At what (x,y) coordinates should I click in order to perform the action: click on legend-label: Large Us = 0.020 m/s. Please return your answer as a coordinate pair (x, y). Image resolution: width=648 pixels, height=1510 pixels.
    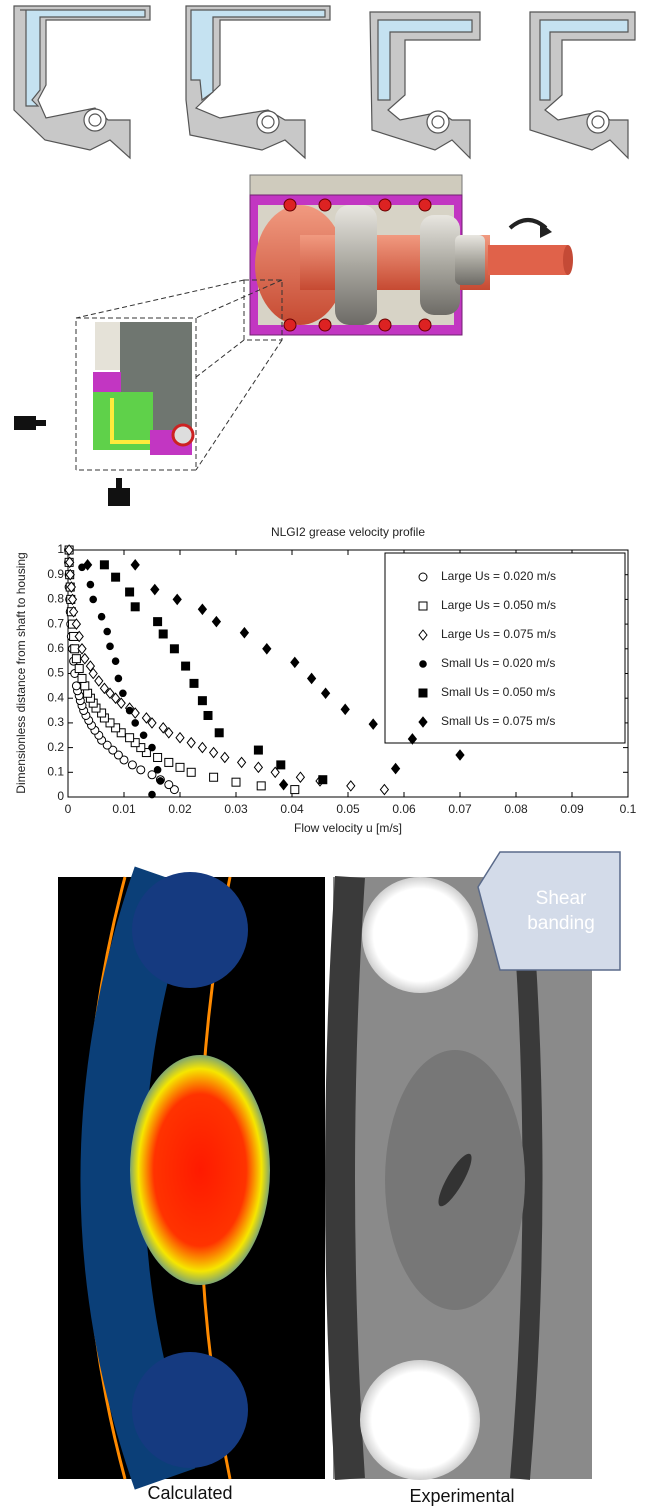
    Looking at the image, I should click on (498, 576).